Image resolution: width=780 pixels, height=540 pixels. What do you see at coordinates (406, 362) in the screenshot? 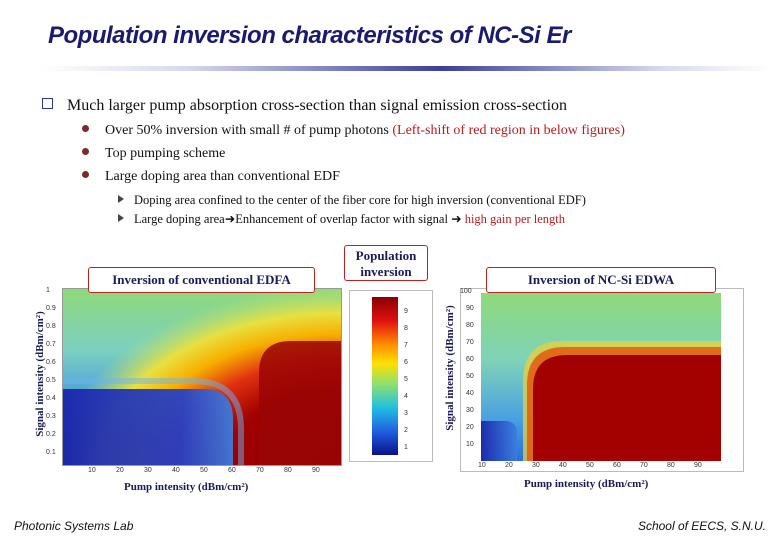
I see `colorbar-tick: 6` at bounding box center [406, 362].